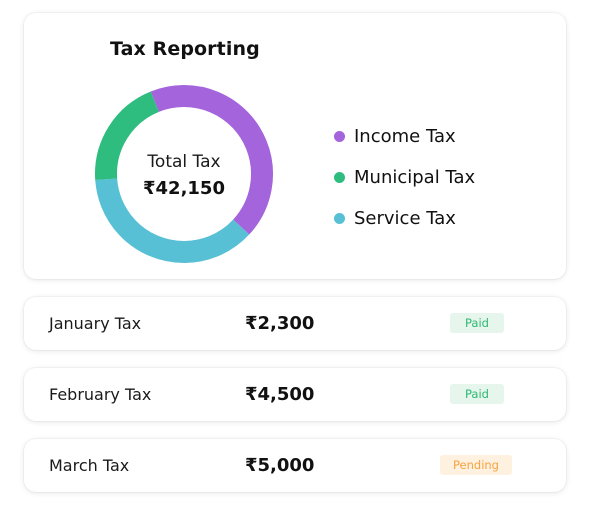 The image size is (594, 514). I want to click on legend-item-service-tax: Service Tax, so click(404, 218).